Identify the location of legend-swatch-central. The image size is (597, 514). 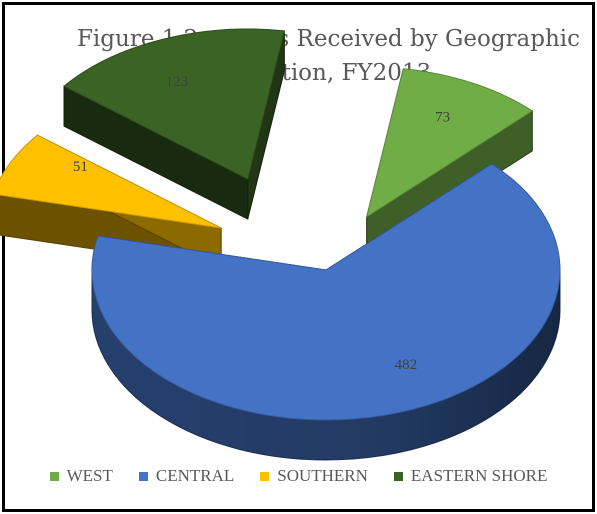
(143, 476).